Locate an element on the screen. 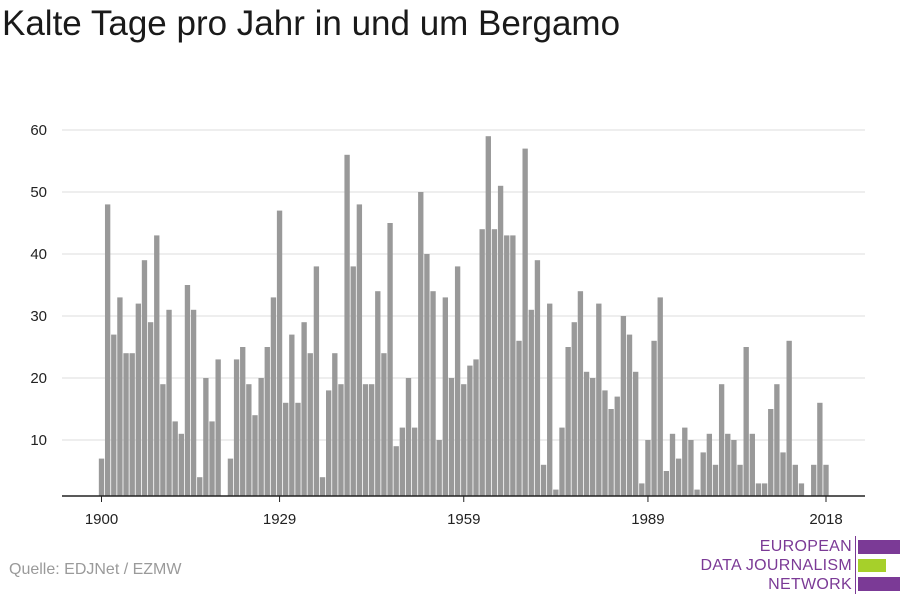  bar-1996 is located at coordinates (691, 468).